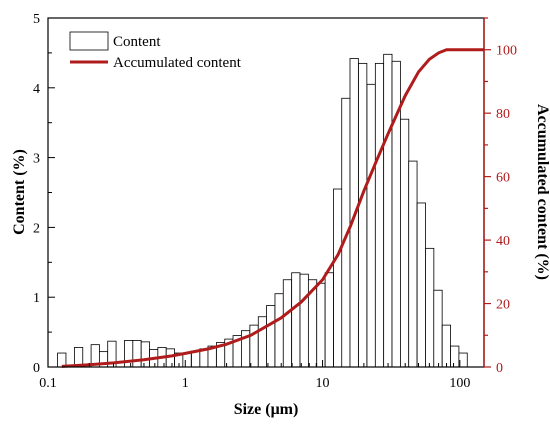 The image size is (550, 429). What do you see at coordinates (503, 178) in the screenshot?
I see `y2-tick-label: 60` at bounding box center [503, 178].